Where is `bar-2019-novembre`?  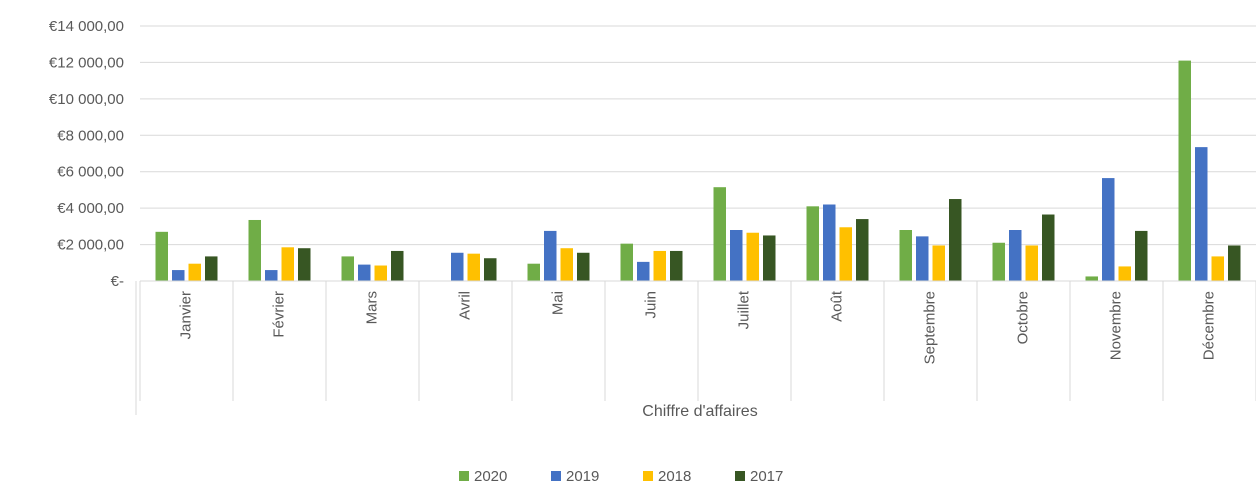 bar-2019-novembre is located at coordinates (1108, 229).